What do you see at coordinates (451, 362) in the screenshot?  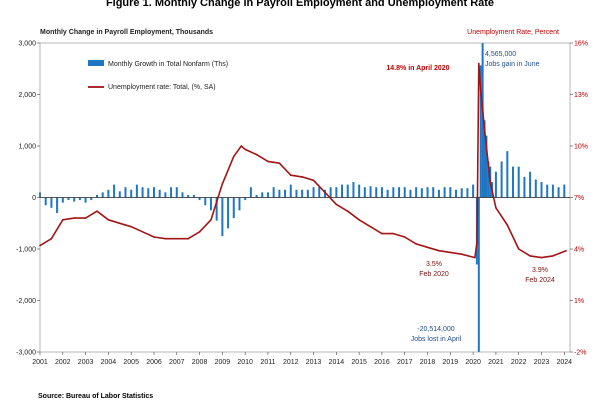 I see `x-tick-label: 2019` at bounding box center [451, 362].